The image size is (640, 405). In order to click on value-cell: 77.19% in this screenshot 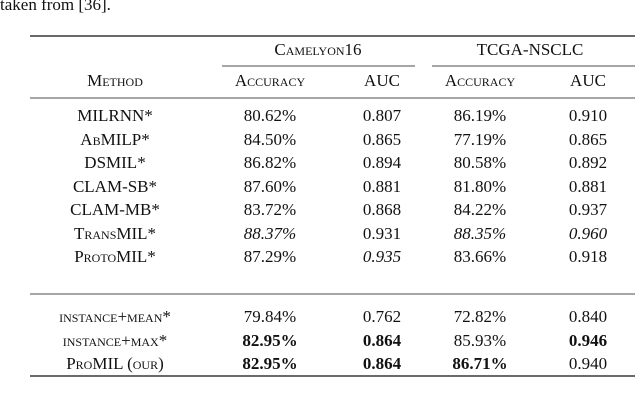, I will do `click(480, 139)`.